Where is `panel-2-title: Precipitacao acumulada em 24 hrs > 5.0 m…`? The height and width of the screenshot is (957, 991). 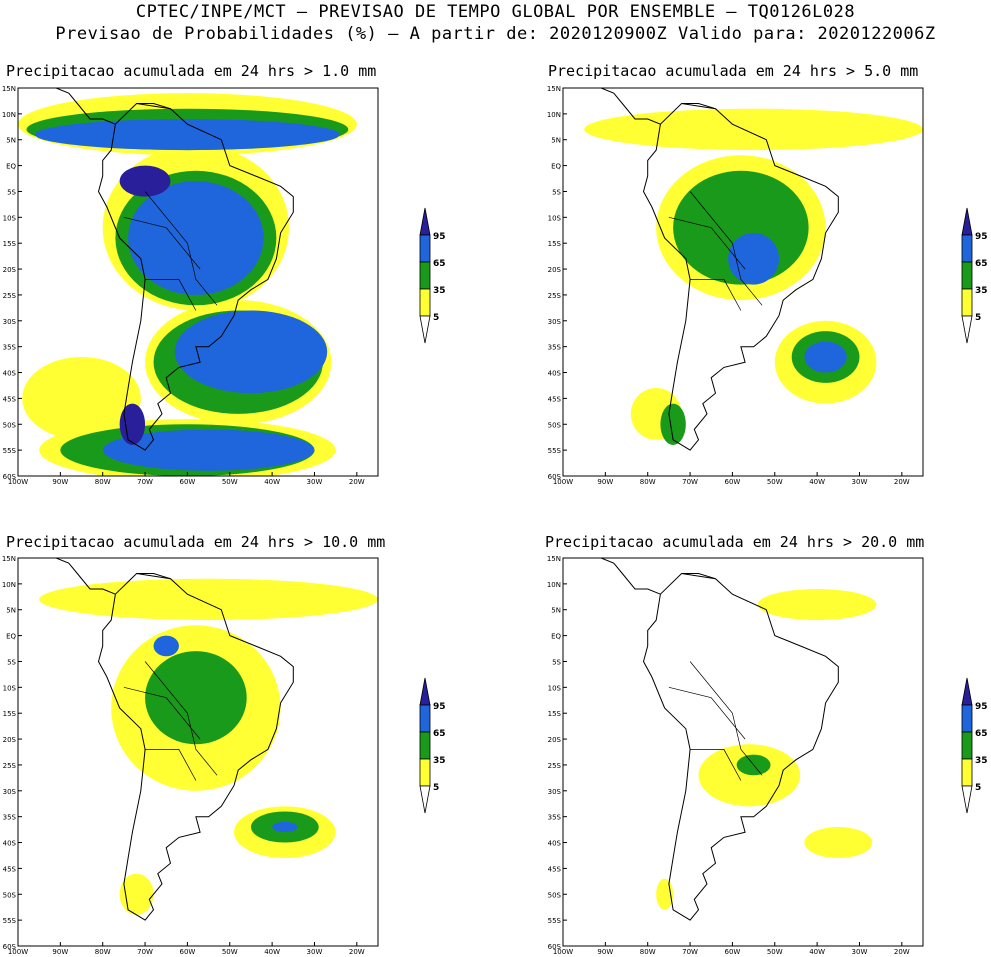
panel-2-title: Precipitacao acumulada em 24 hrs > 5.0 m… is located at coordinates (733, 71).